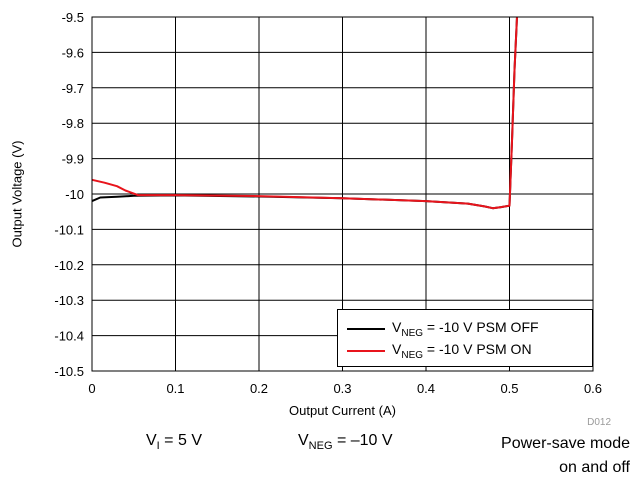  I want to click on y-tick-label: -10.5, so click(69, 371).